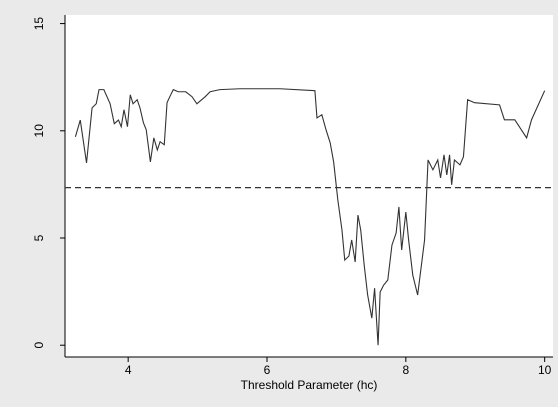 This screenshot has height=407, width=558. Describe the element at coordinates (545, 370) in the screenshot. I see `x-tick-label: 10` at that location.